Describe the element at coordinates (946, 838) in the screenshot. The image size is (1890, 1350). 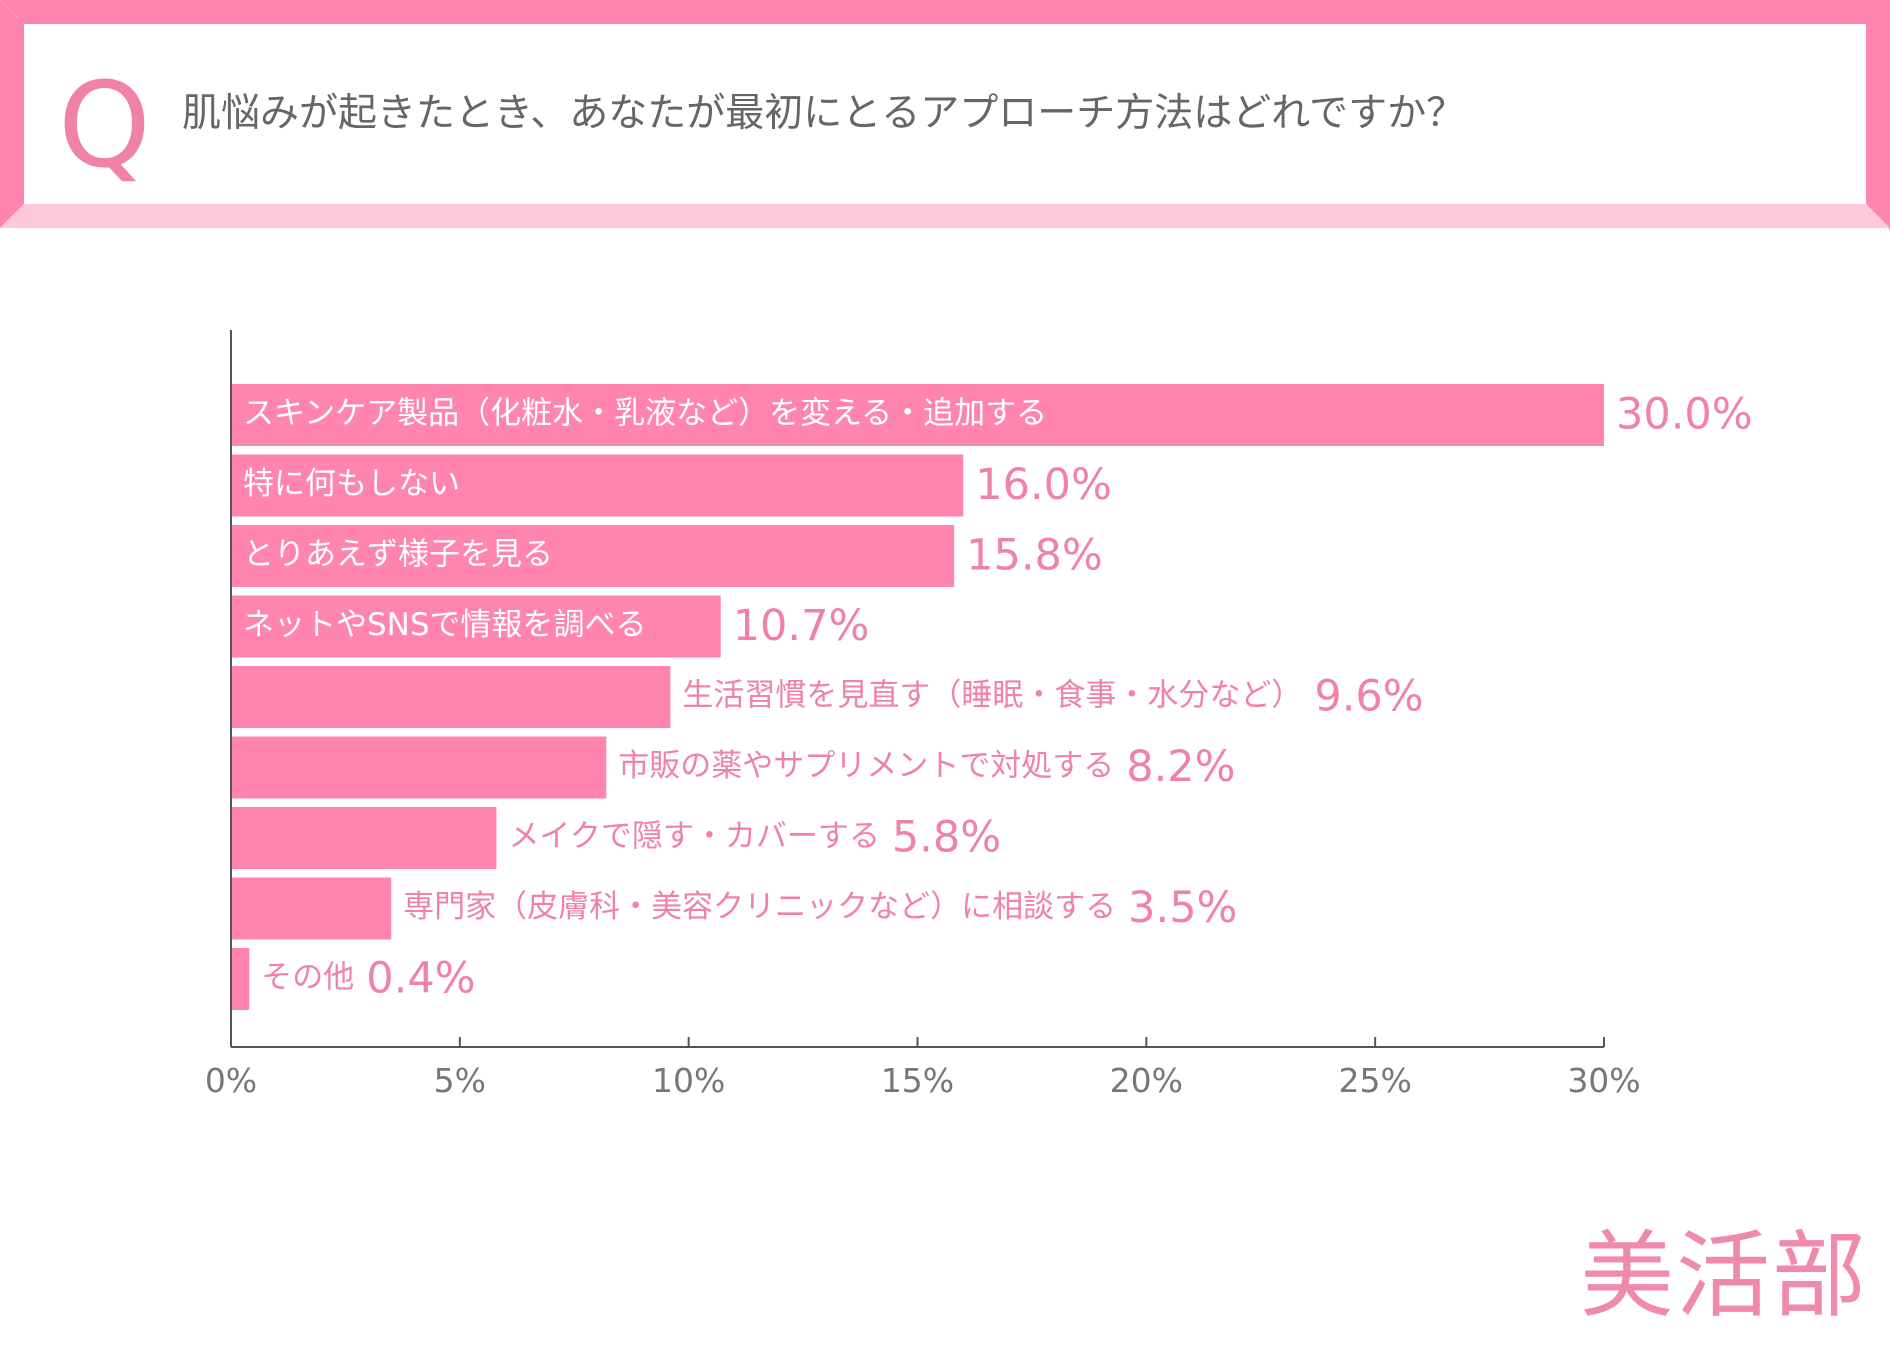
I see `value-label: 5.8%` at that location.